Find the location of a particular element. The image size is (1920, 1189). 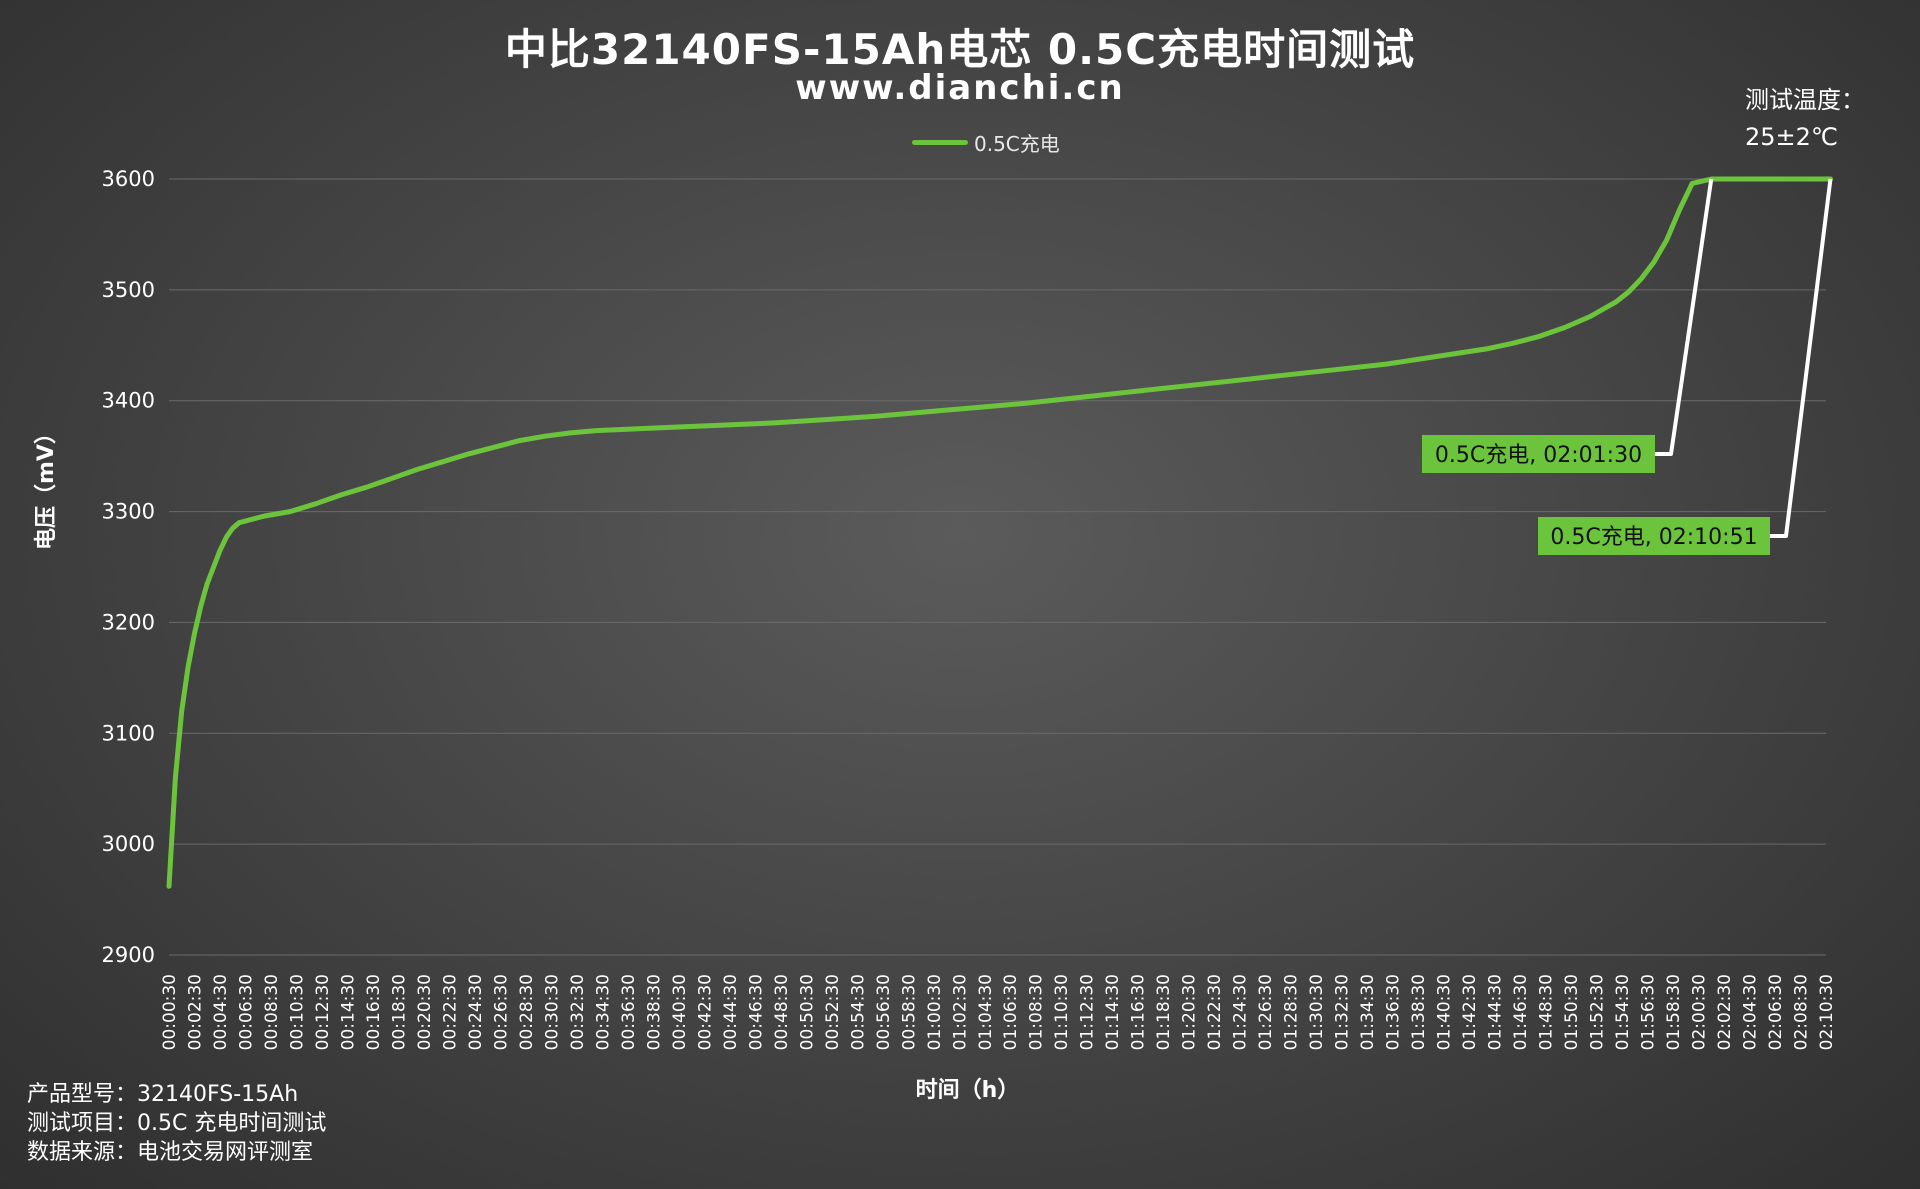

x-tick-label: 02:08:30 is located at coordinates (1802, 1012).